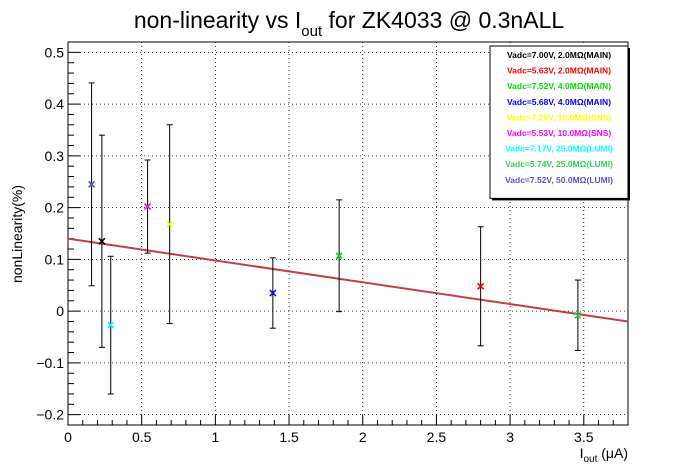 This screenshot has width=698, height=474. Describe the element at coordinates (590, 459) in the screenshot. I see `x-axis-label-subscript: out` at that location.